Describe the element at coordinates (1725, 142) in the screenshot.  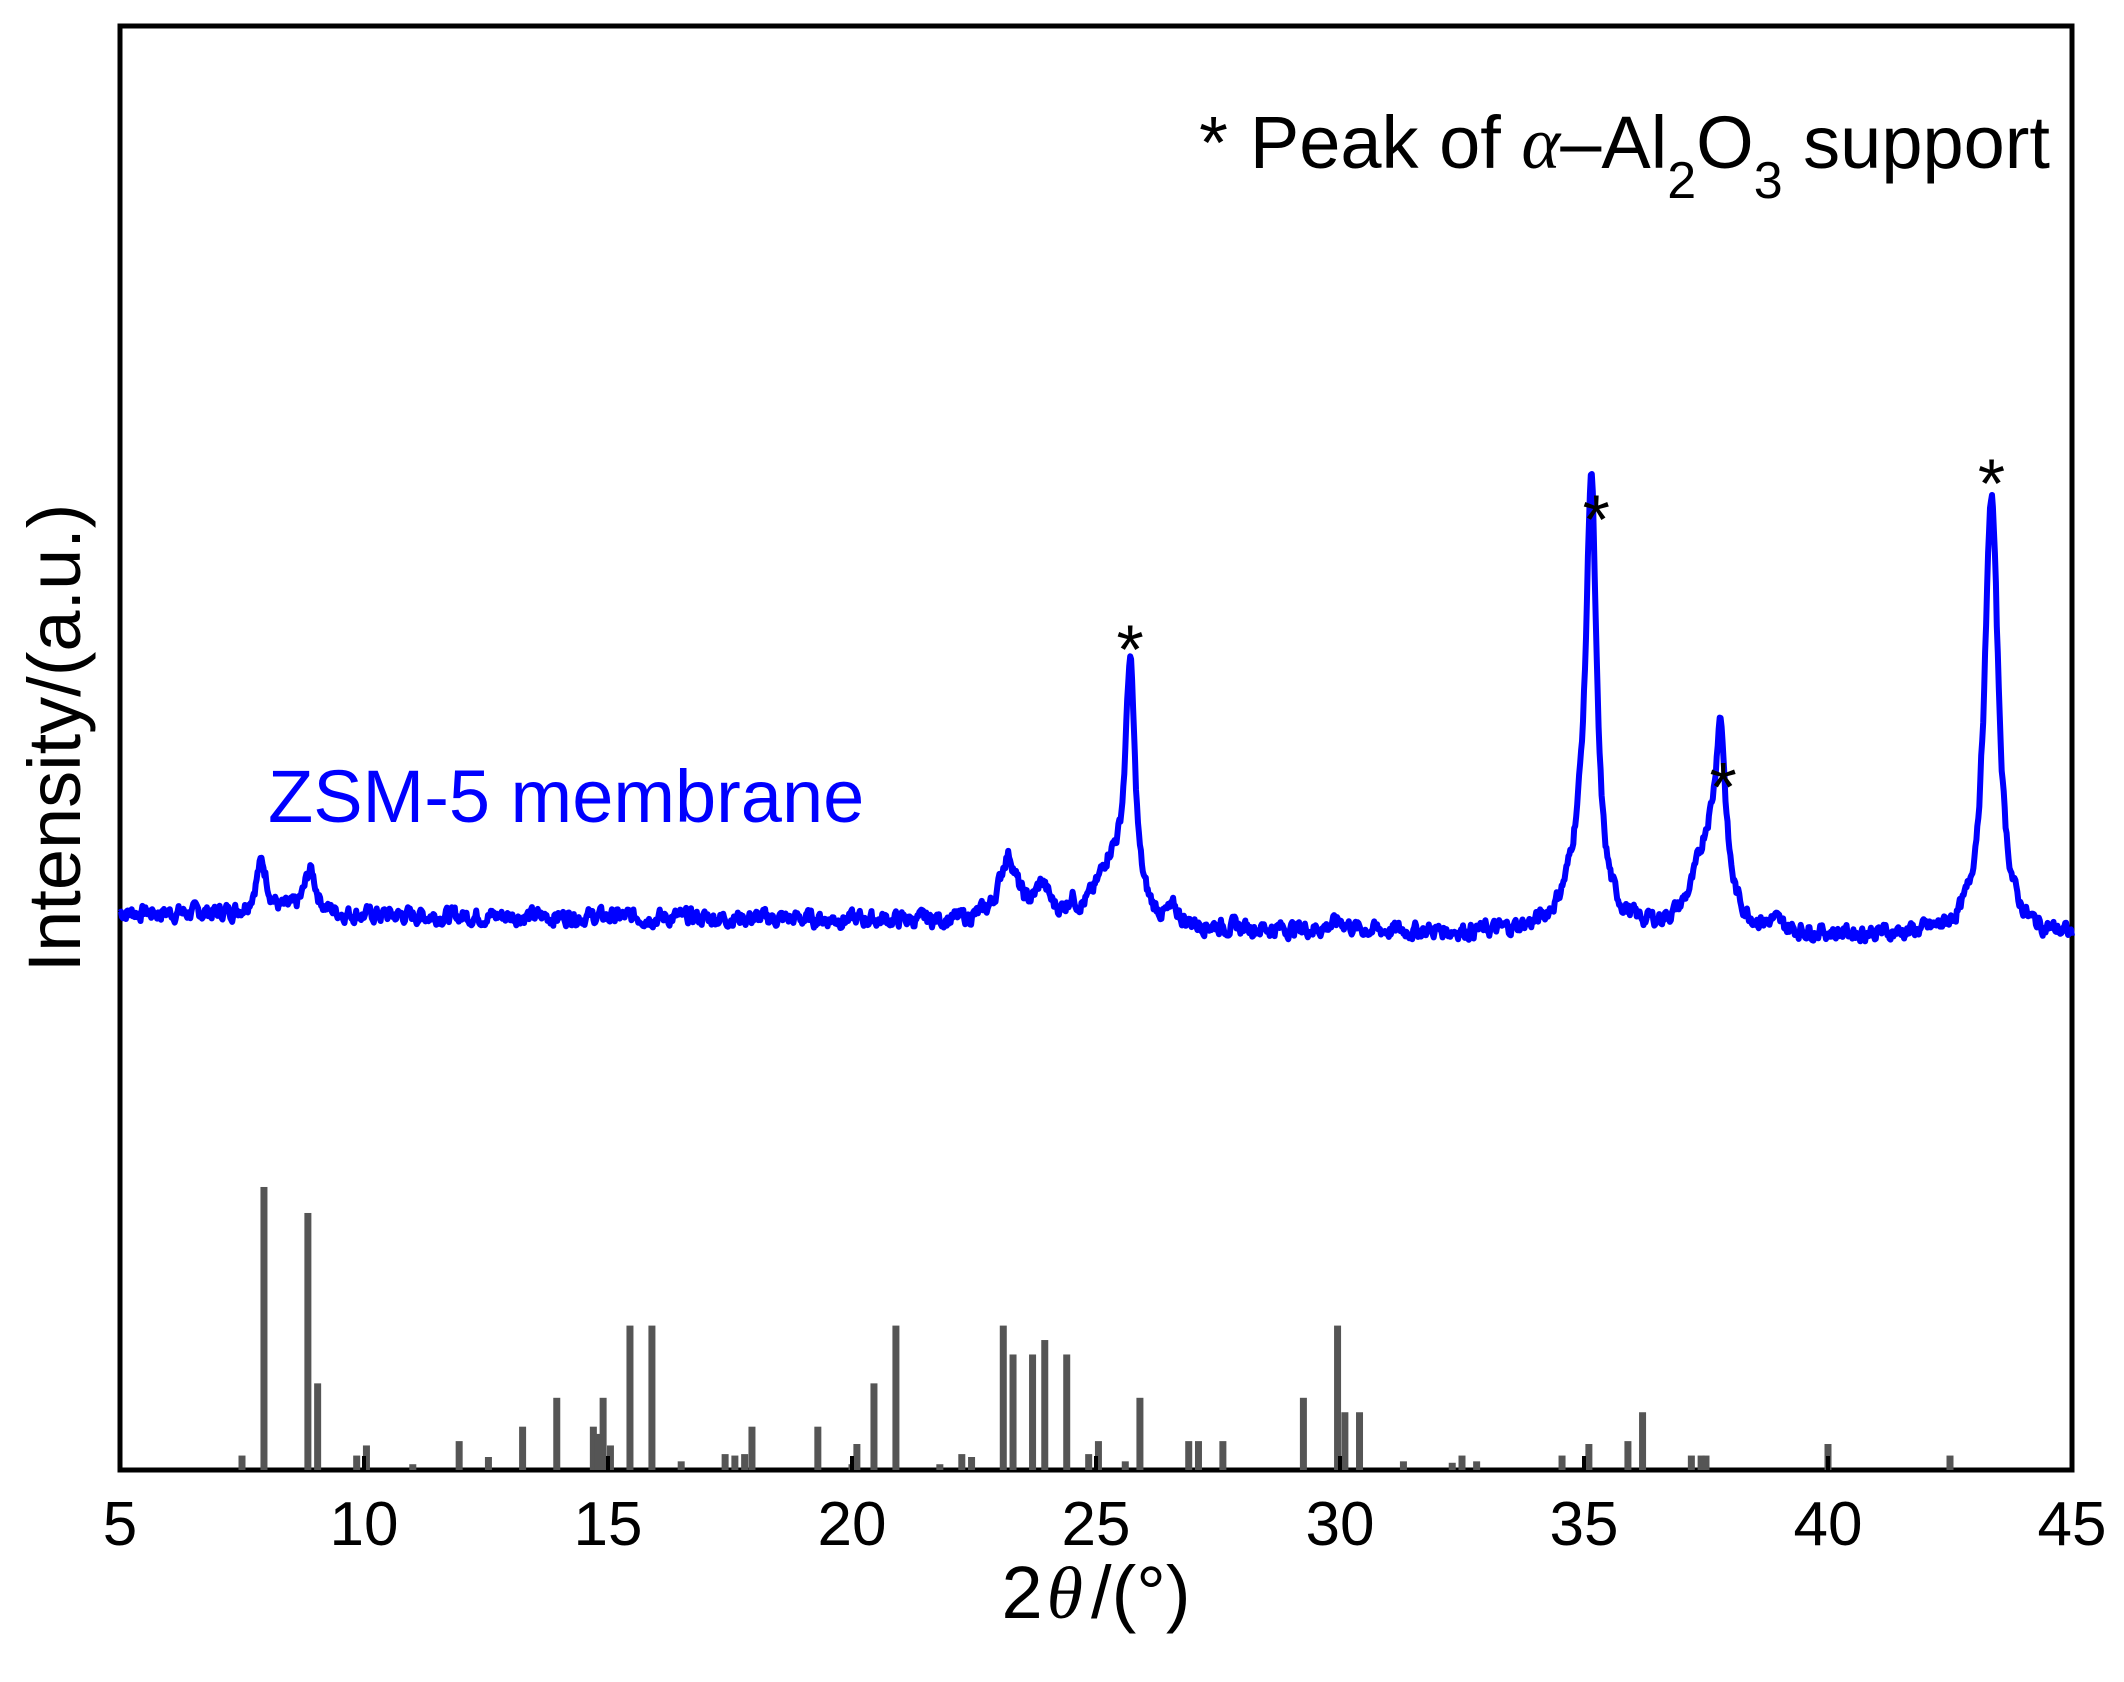
I see `legend-text-3: O` at that location.